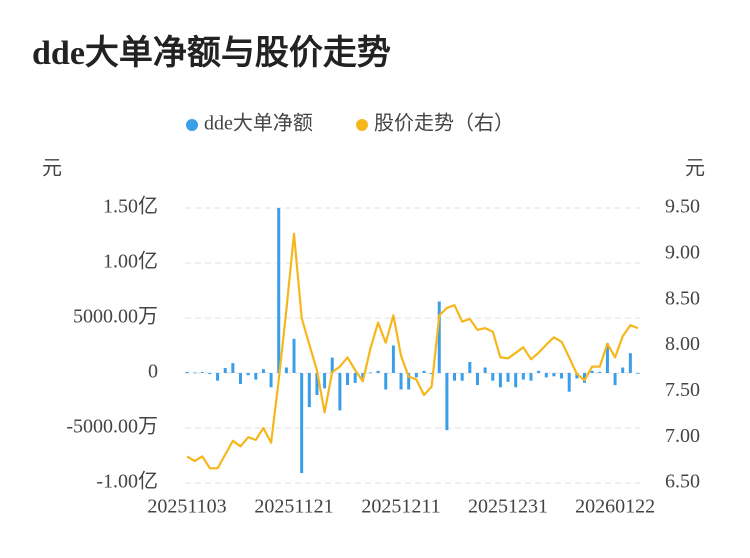 The image size is (750, 558). What do you see at coordinates (258, 123) in the screenshot?
I see `legend-label: dde大单净额` at bounding box center [258, 123].